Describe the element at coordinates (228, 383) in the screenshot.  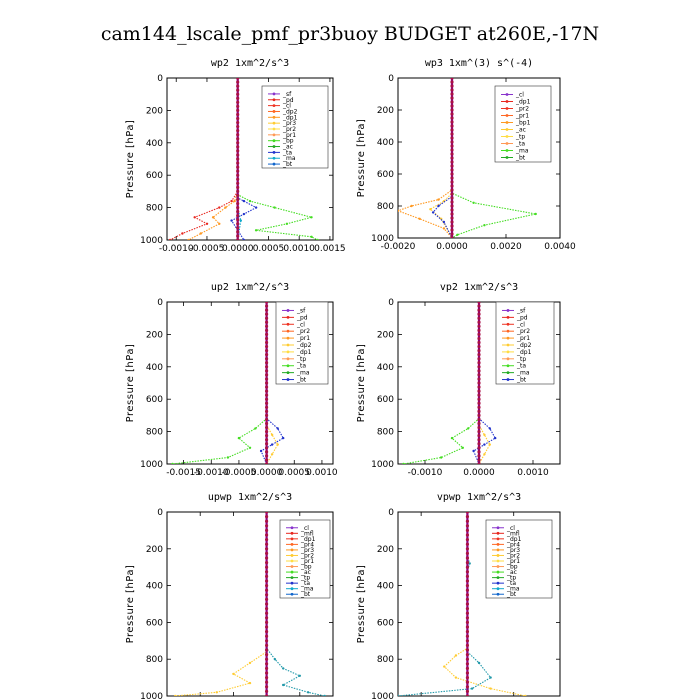
I see `series-group` at that location.